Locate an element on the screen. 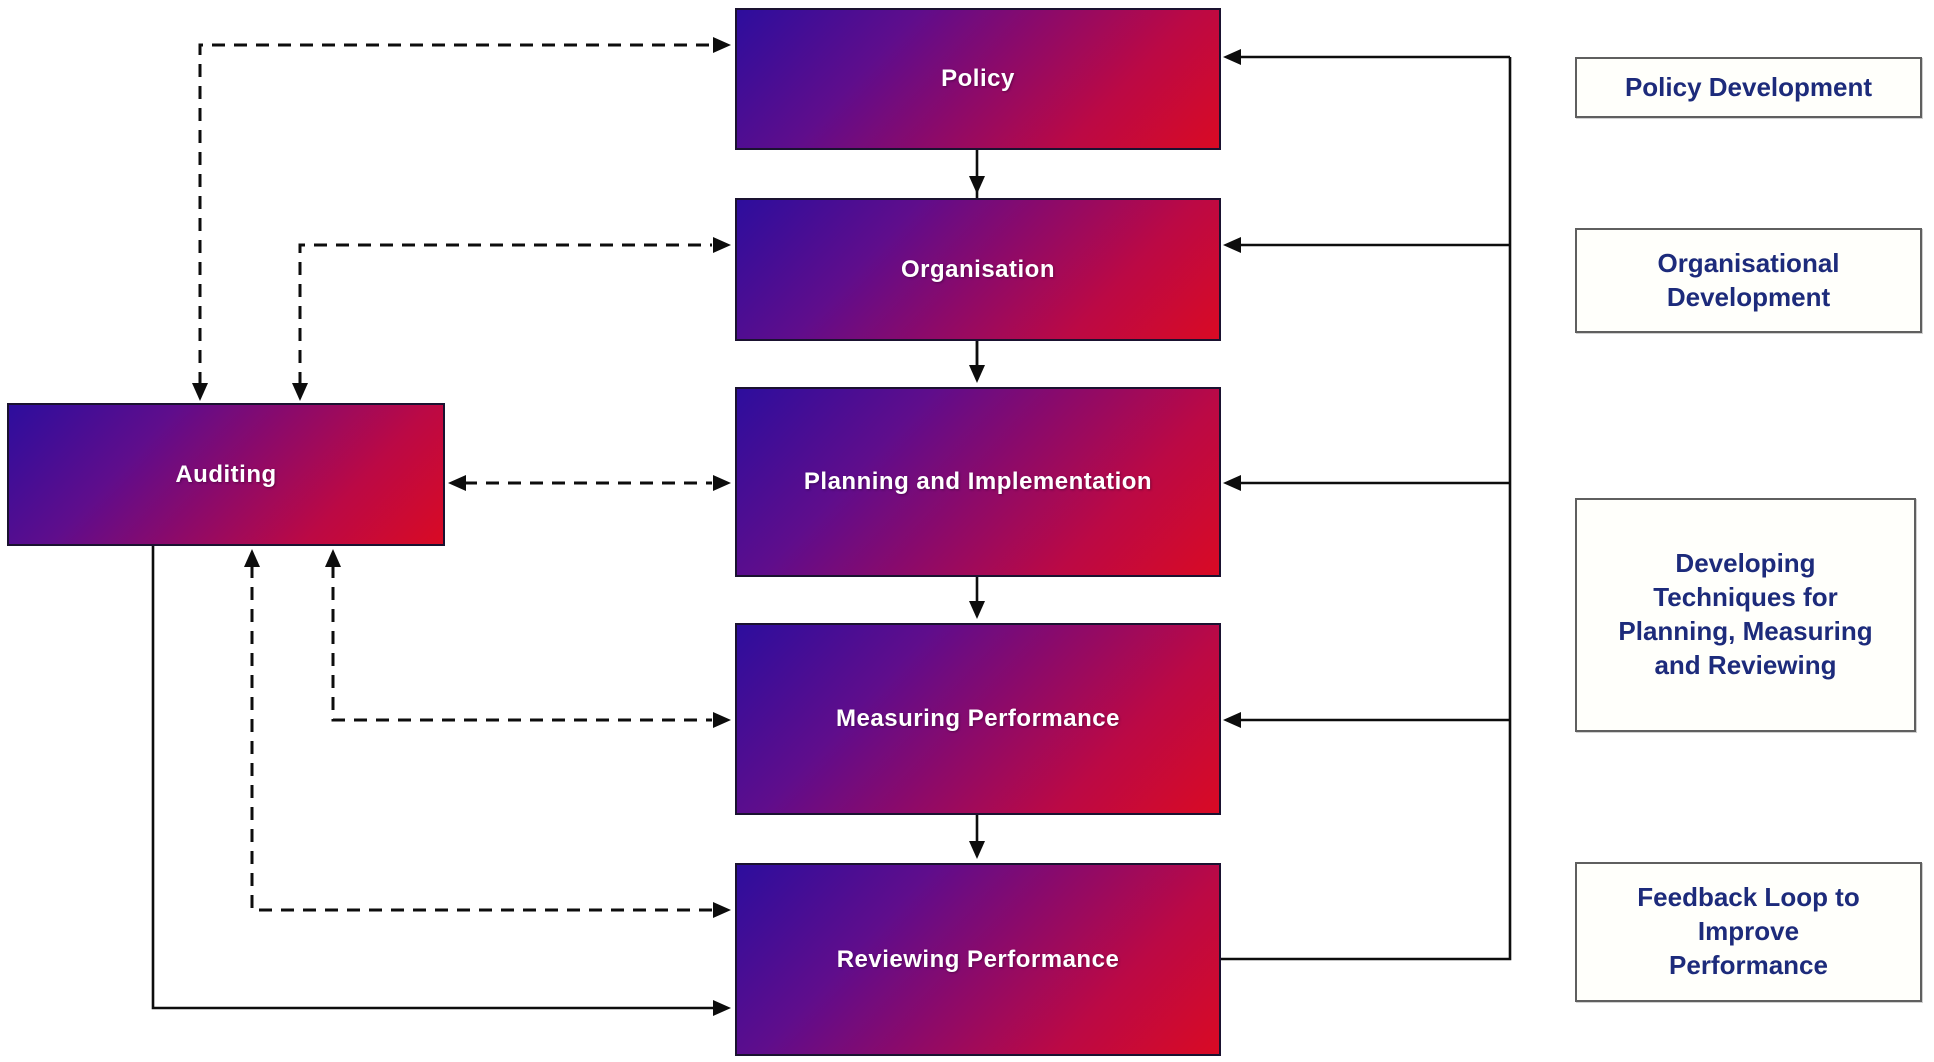  dashed-link-auditing-reviewing is located at coordinates (487, 733).